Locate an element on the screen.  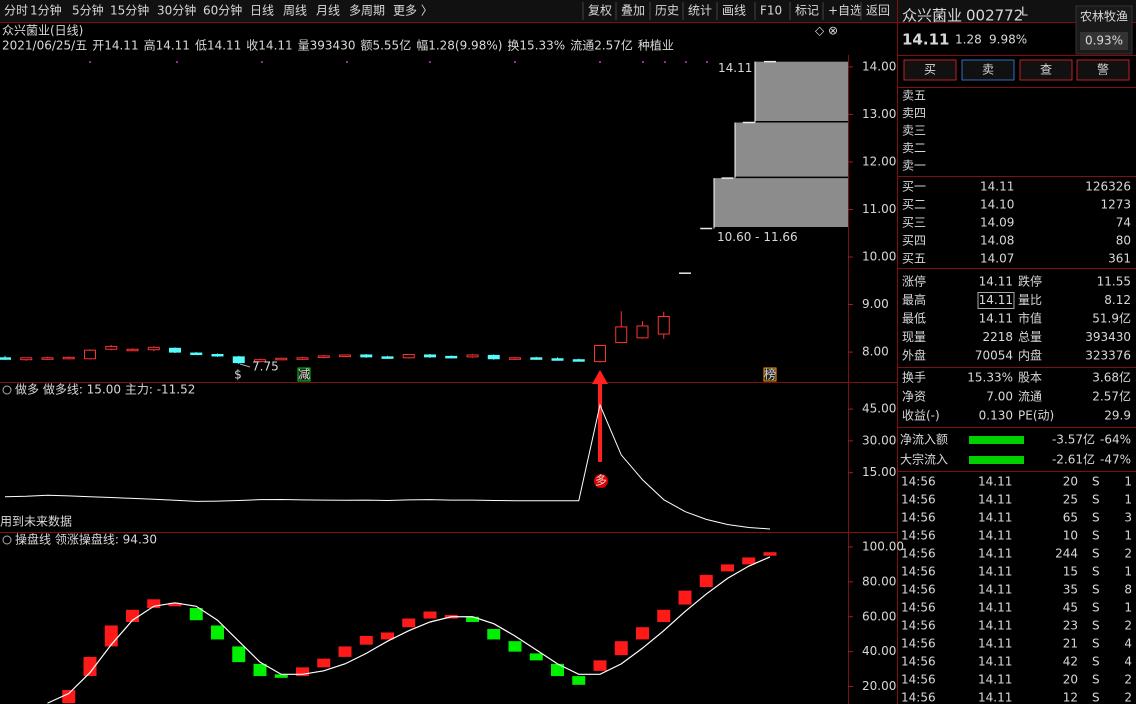
action-button-label: 卖 is located at coordinates (988, 70).